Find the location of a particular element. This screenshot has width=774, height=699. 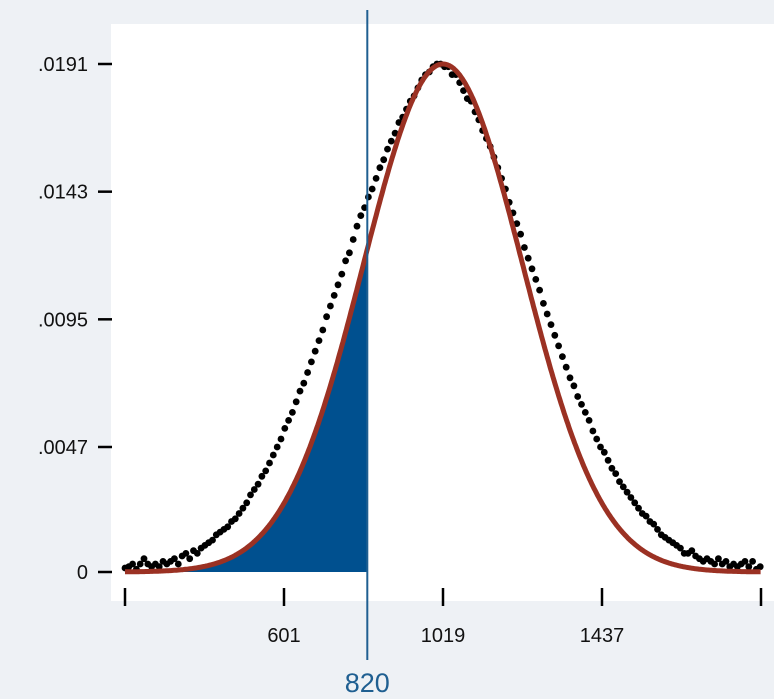

y-axis: 0 .0047 .0095 .0143 .0191 is located at coordinates (75, 319).